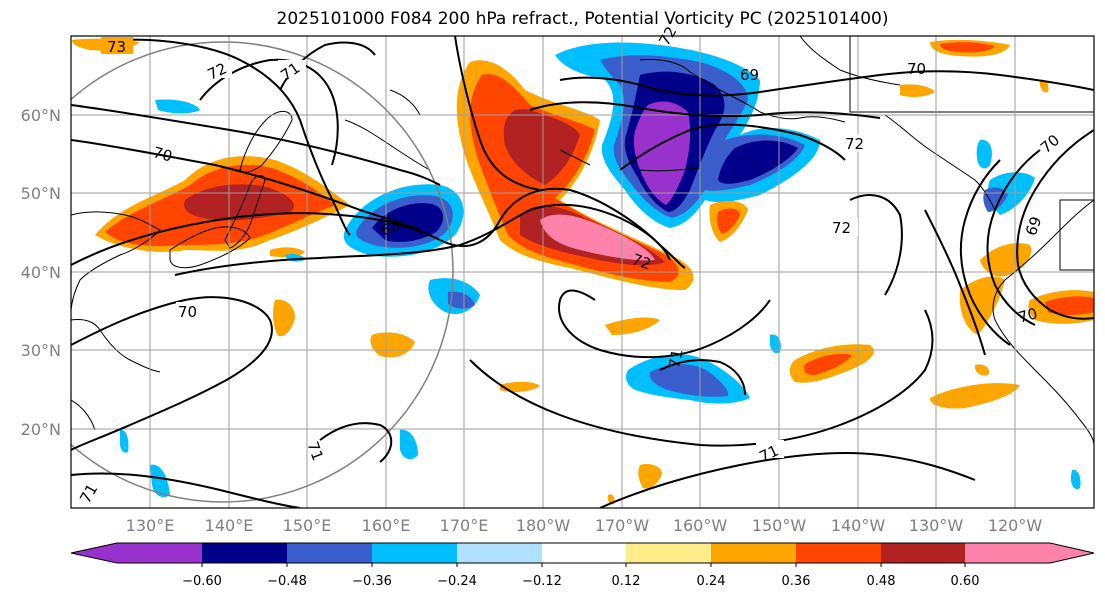  I want to click on lat-label: 20°N, so click(41, 429).